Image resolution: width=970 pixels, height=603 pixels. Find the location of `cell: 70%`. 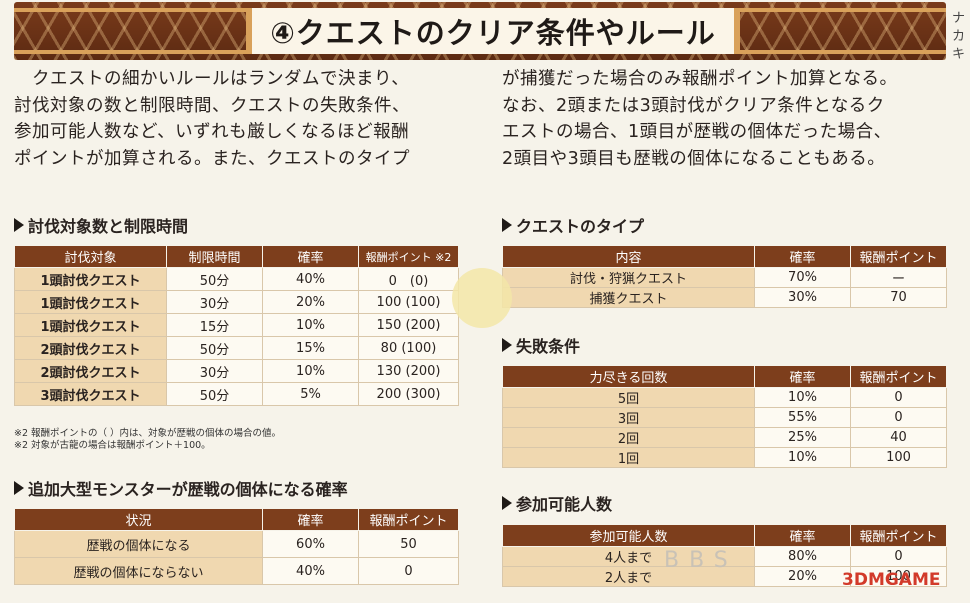

cell: 70% is located at coordinates (802, 277).